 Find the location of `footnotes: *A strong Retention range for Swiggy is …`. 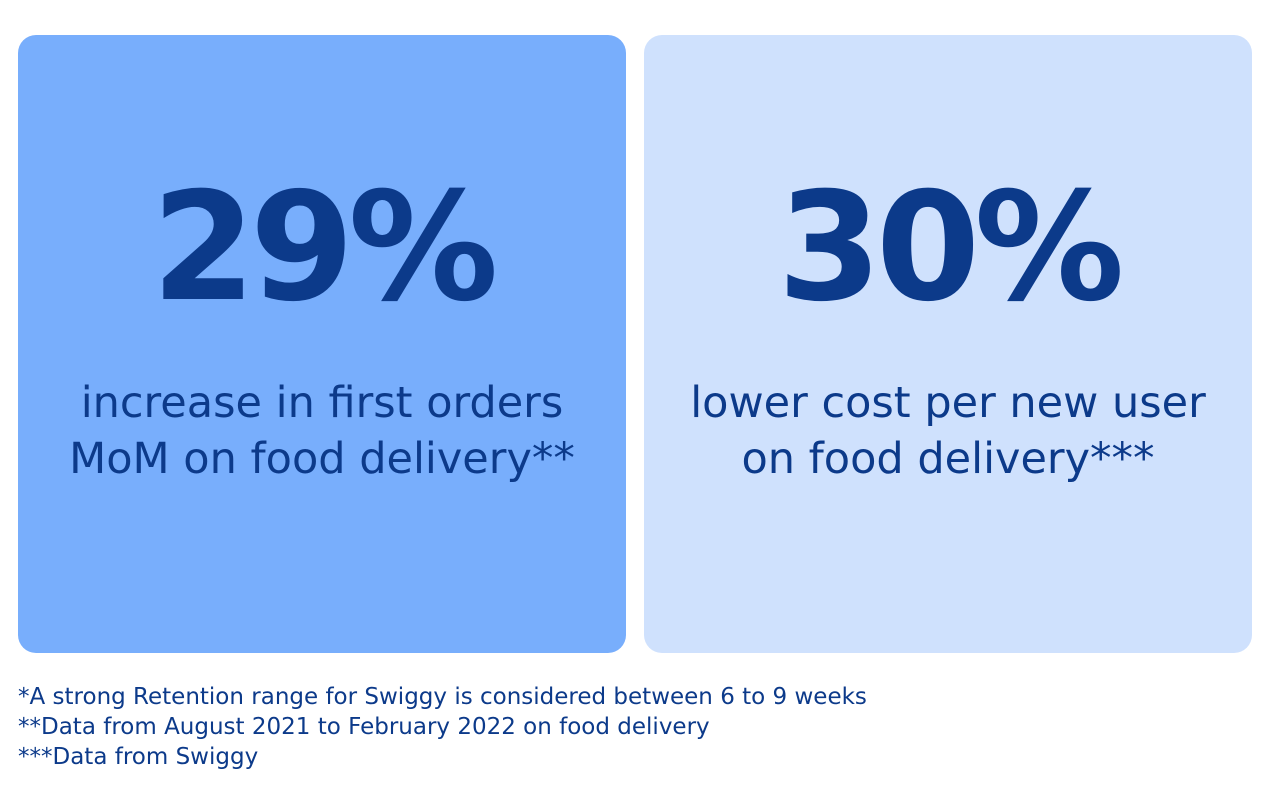

footnotes: *A strong Retention range for Swiggy is … is located at coordinates (442, 727).